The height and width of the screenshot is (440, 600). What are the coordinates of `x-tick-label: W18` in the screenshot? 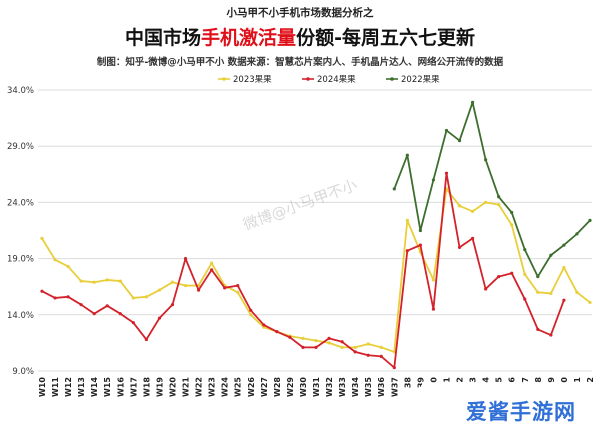 It's located at (146, 387).